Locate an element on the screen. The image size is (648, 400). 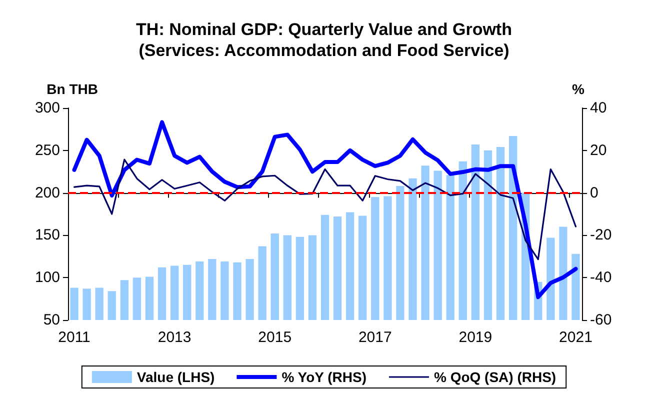
y2-axis-title: % is located at coordinates (578, 89).